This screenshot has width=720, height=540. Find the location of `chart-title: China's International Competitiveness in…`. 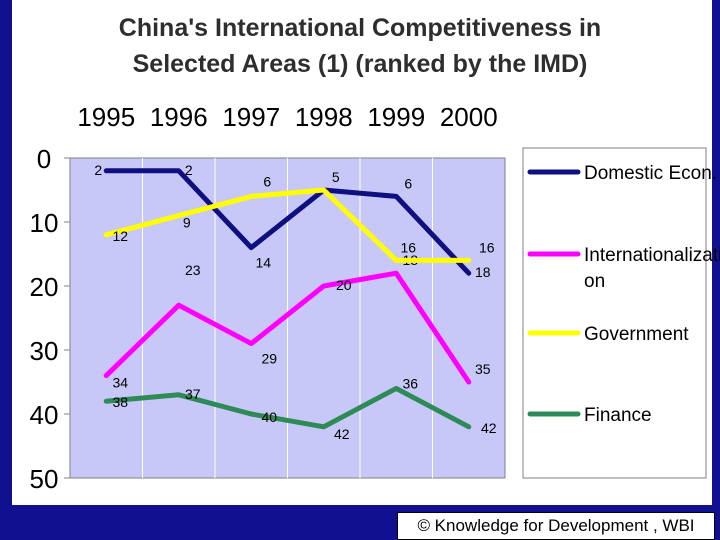

chart-title: China's International Competitiveness in… is located at coordinates (360, 46).